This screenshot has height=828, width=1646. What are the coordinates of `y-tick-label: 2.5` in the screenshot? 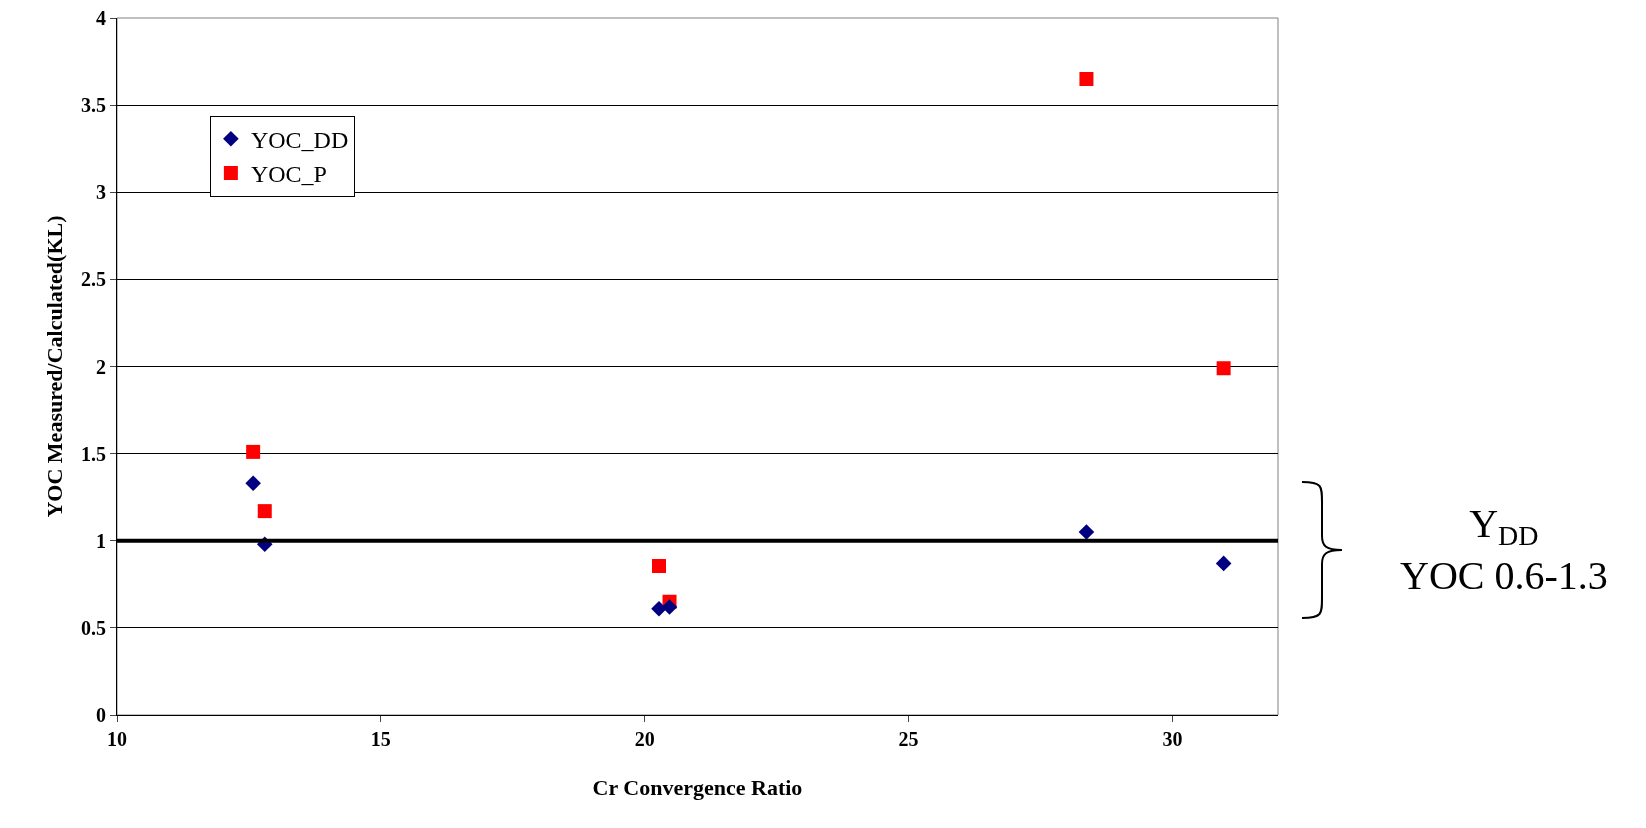 It's located at (93, 279).